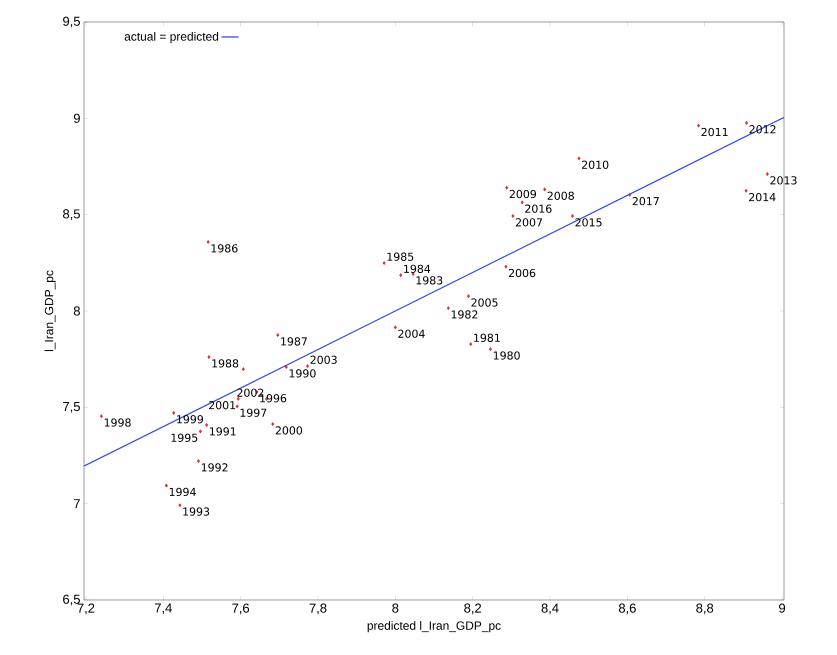  What do you see at coordinates (473, 609) in the screenshot?
I see `x-tick-label: 8,2` at bounding box center [473, 609].